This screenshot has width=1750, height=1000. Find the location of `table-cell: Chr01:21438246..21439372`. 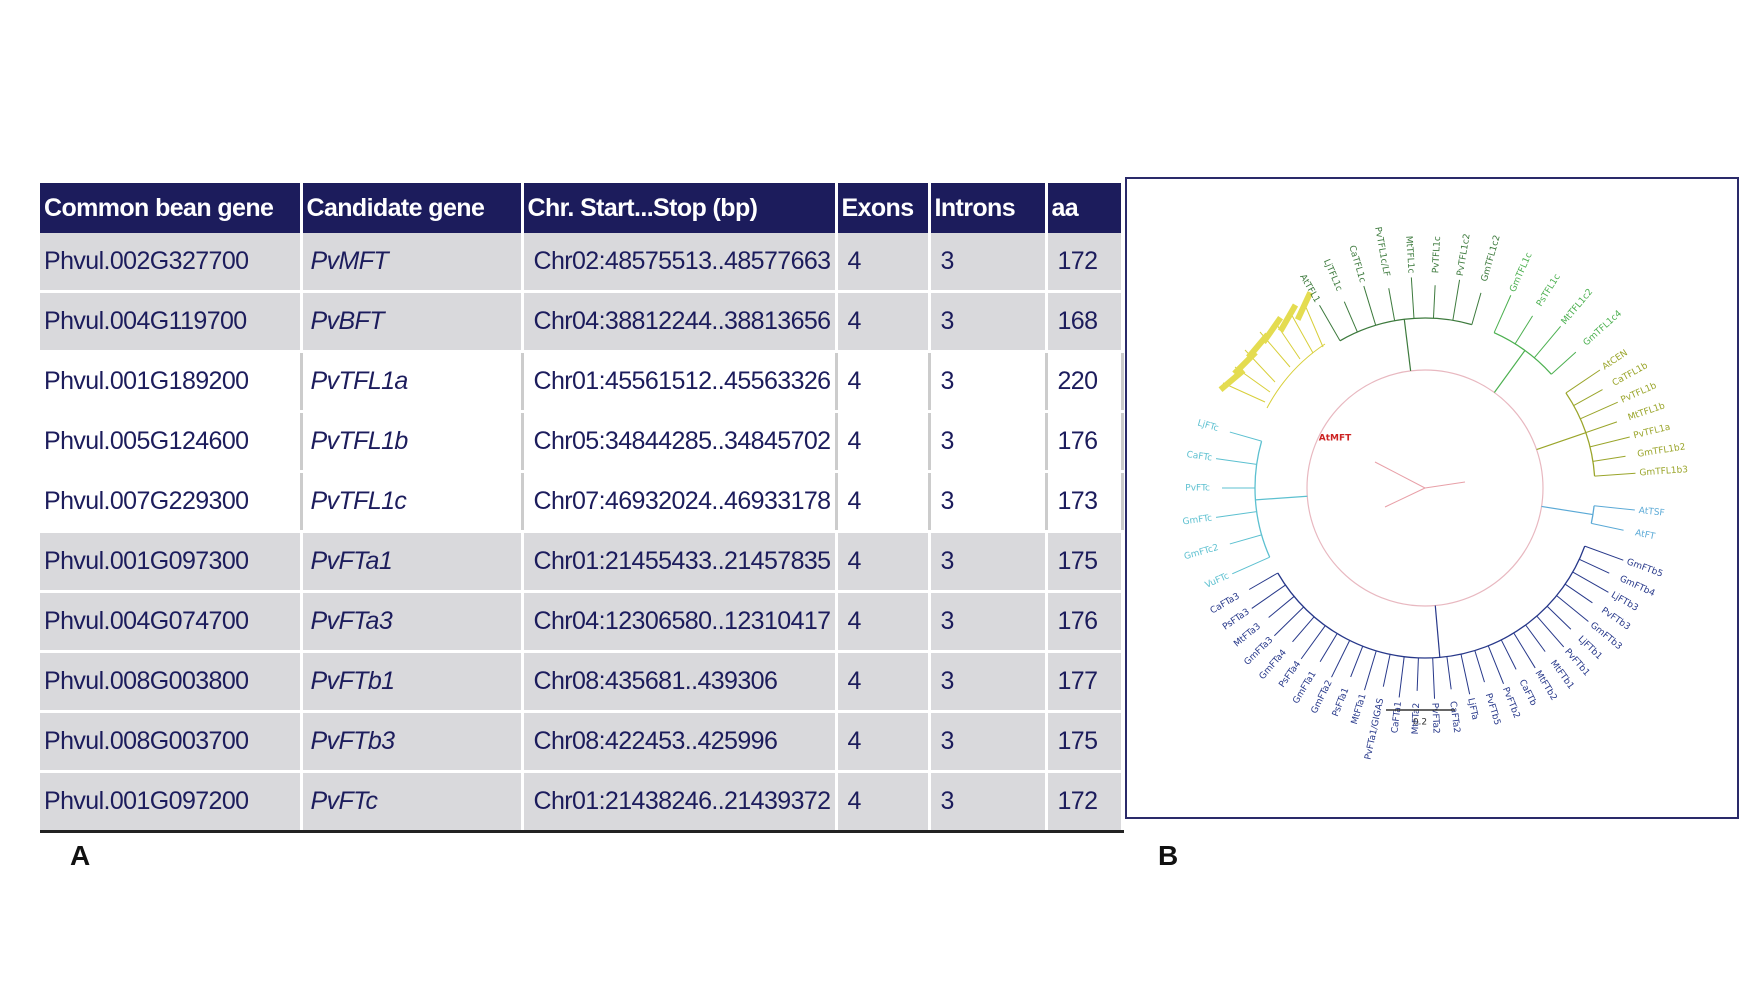

table-cell: Chr01:21438246..21439372 is located at coordinates (680, 802).